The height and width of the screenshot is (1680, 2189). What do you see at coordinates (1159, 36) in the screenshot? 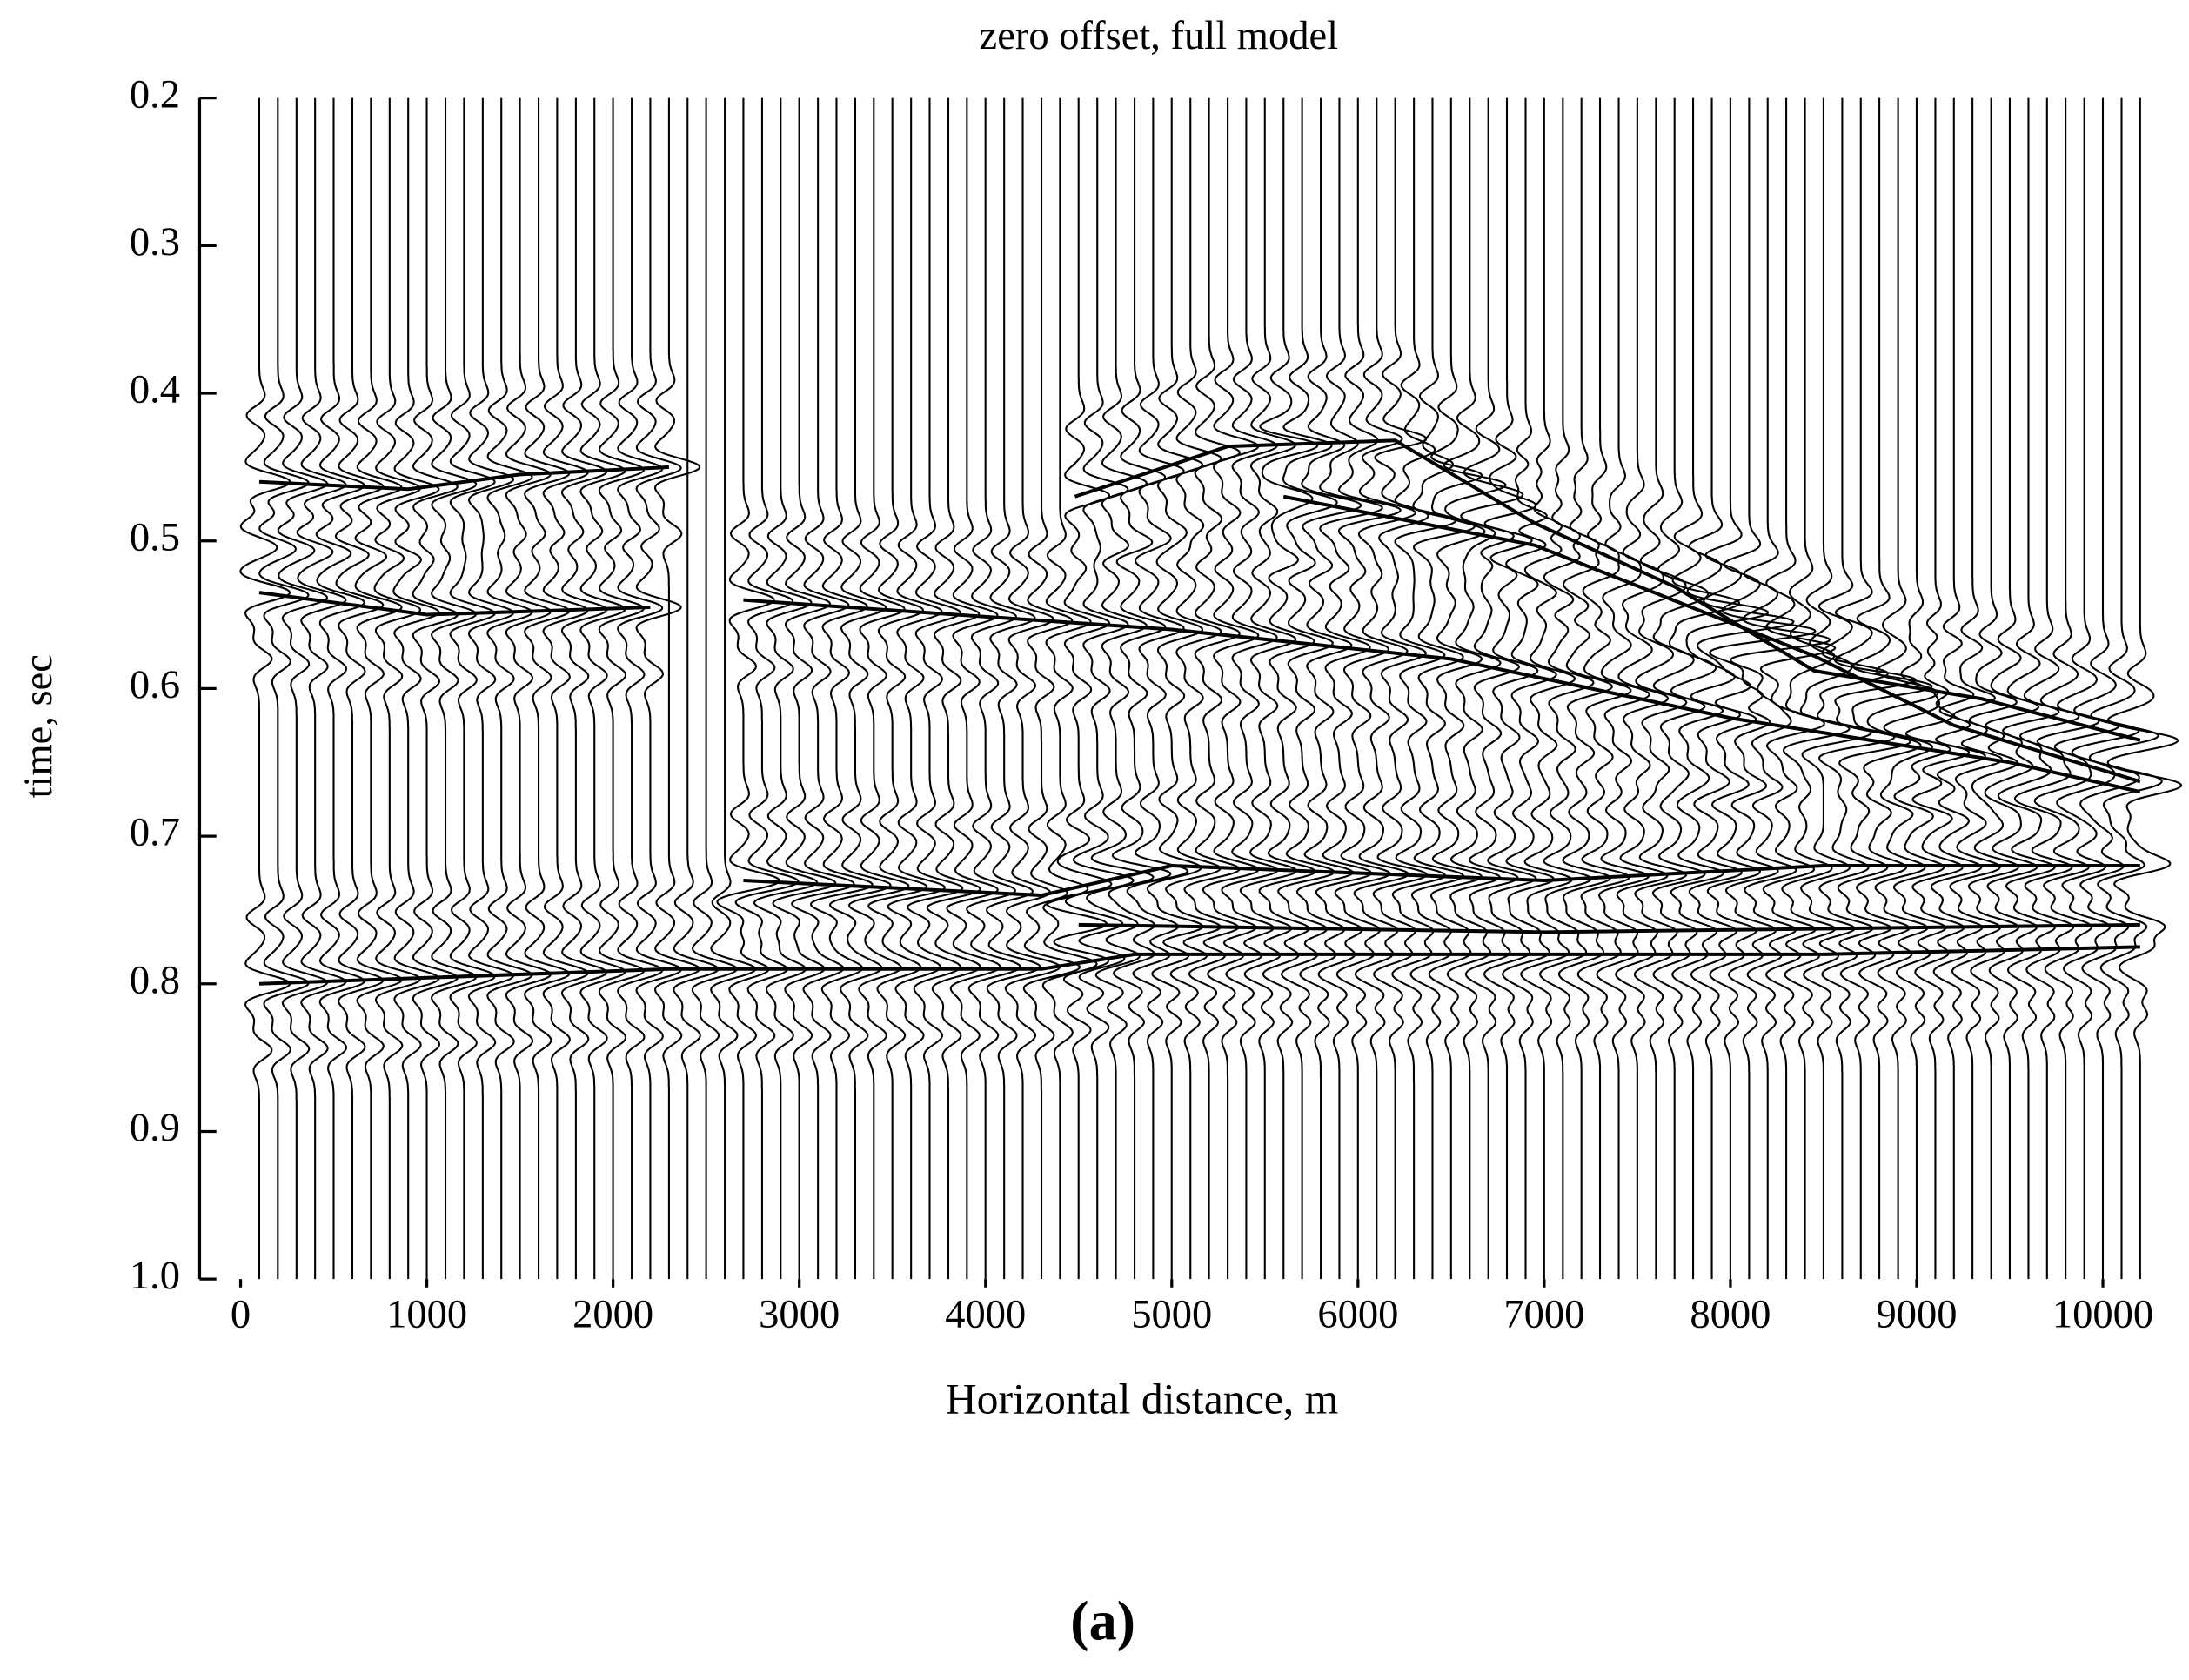
I see `chart-title: zero offset, full model` at bounding box center [1159, 36].